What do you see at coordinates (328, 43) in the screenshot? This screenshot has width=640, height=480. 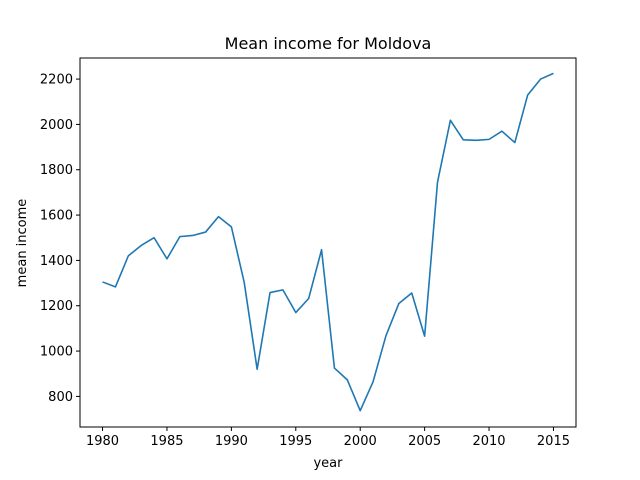 I see `chart-title: Mean income for Moldova` at bounding box center [328, 43].